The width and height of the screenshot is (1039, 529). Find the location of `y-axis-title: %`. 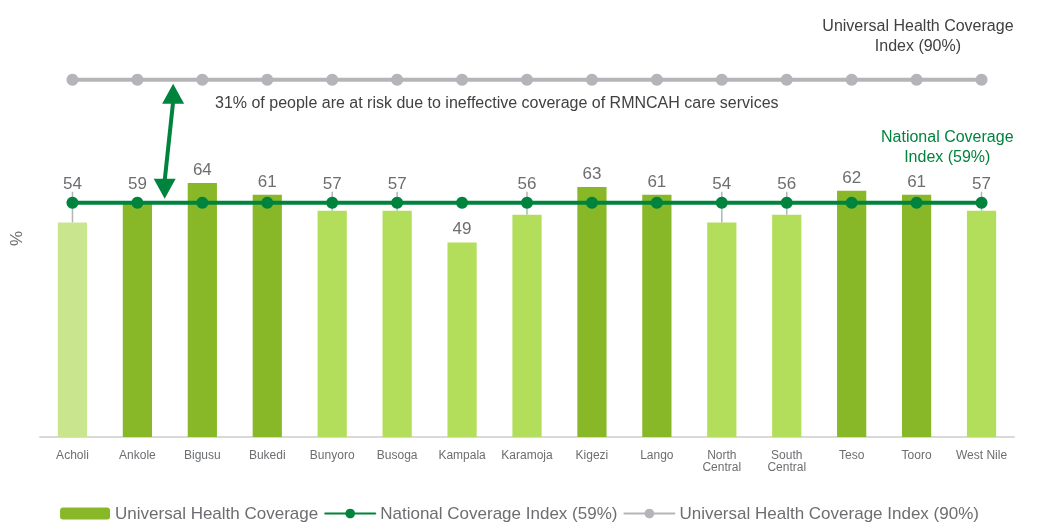

y-axis-title: % is located at coordinates (16, 238).